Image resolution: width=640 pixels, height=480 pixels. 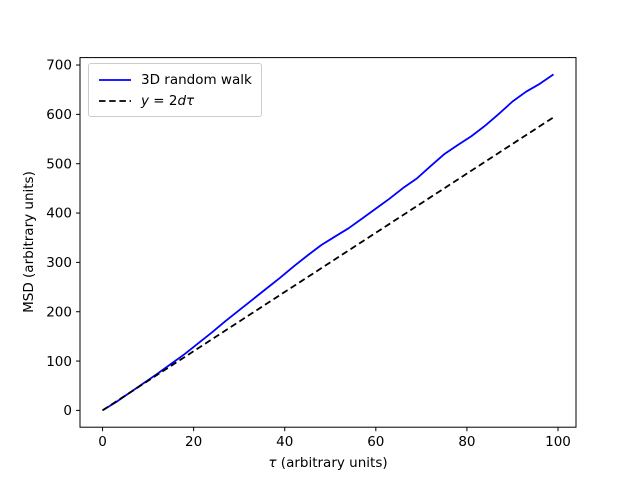 I want to click on x-axis-label: τ (arbitrary units), so click(x=327, y=463).